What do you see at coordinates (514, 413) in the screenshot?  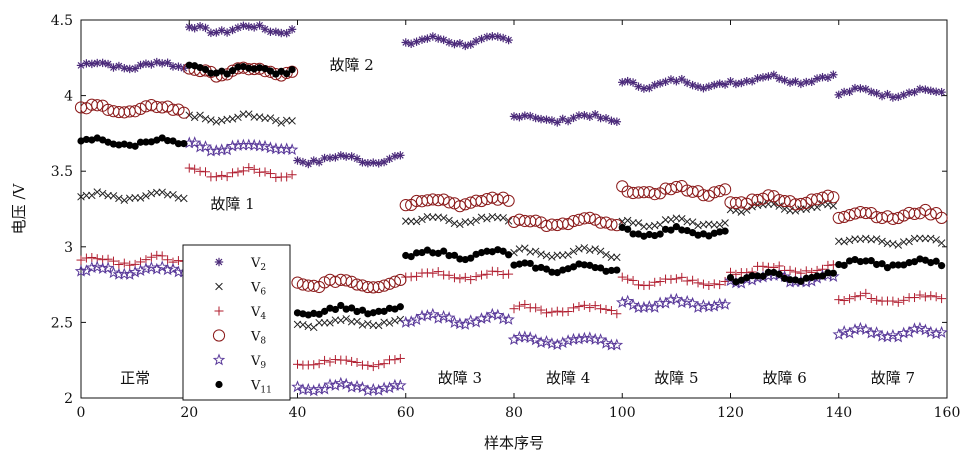 I see `x-tick-label: 80` at bounding box center [514, 413].